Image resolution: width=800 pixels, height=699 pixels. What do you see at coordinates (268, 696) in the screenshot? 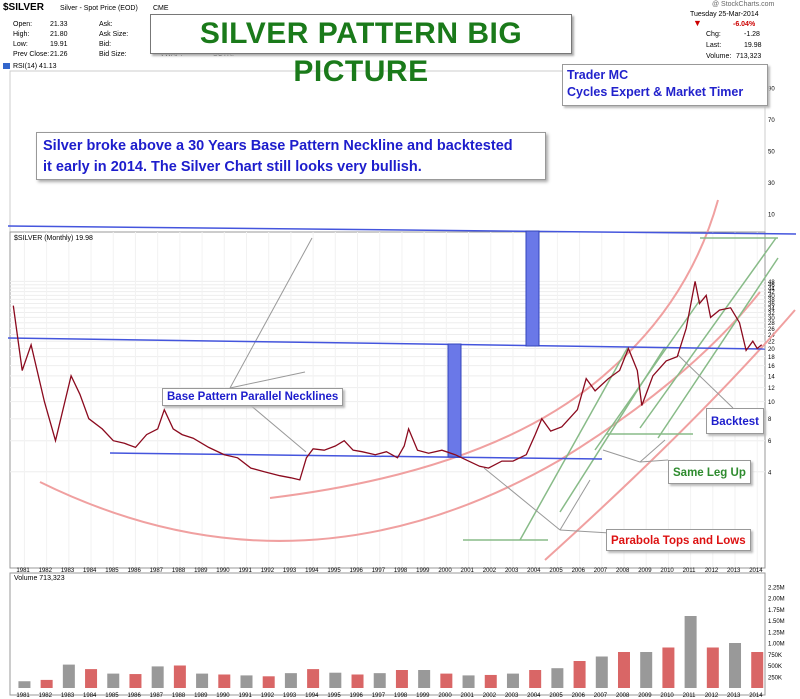
I see `volume-year-tick-label: 1992` at bounding box center [268, 696].